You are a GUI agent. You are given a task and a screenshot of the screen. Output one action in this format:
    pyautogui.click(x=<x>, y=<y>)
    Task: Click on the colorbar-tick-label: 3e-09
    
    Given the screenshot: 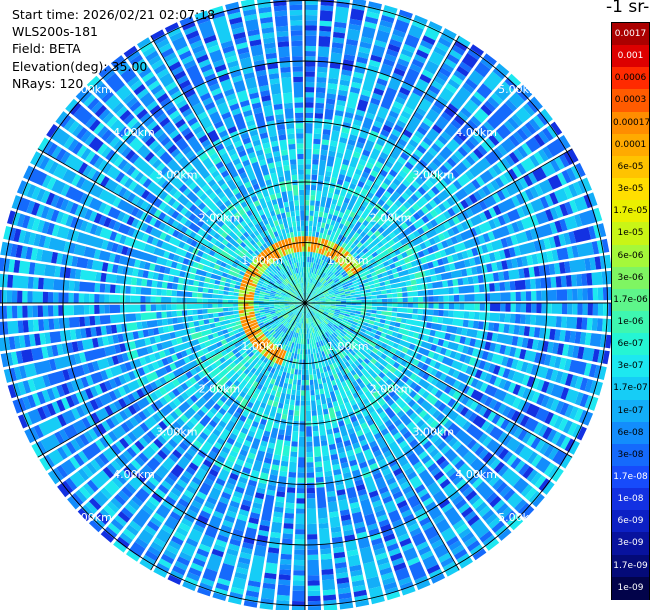 What is the action you would take?
    pyautogui.click(x=630, y=543)
    